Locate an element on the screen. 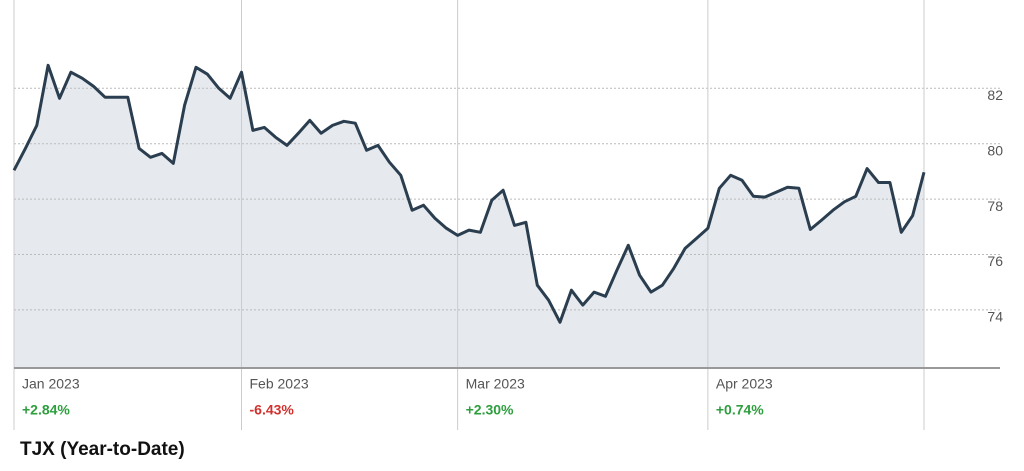 The image size is (1024, 471). period-change: +2.30% is located at coordinates (490, 410).